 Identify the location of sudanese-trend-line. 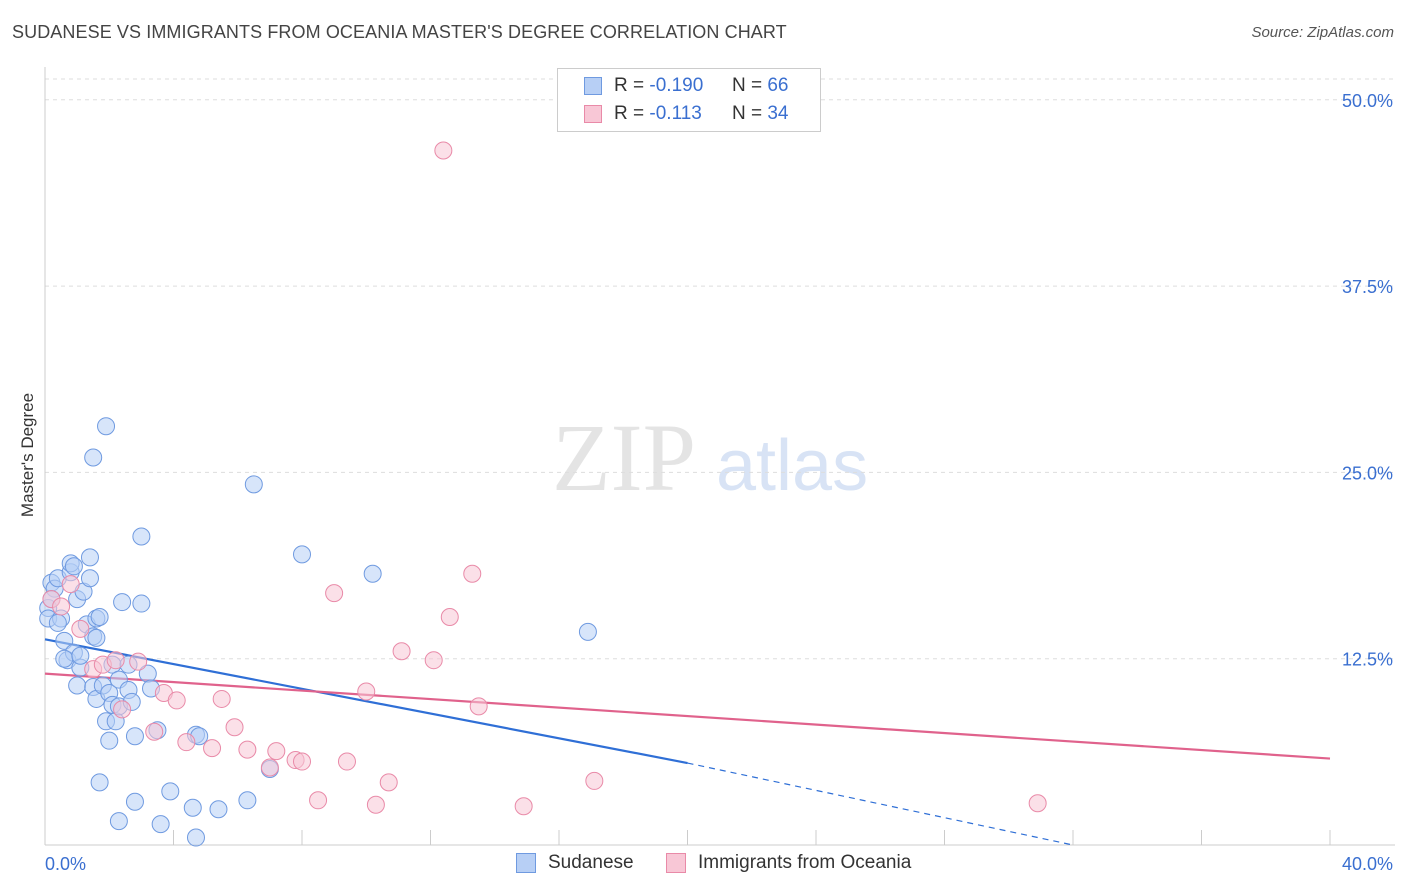
(366, 701).